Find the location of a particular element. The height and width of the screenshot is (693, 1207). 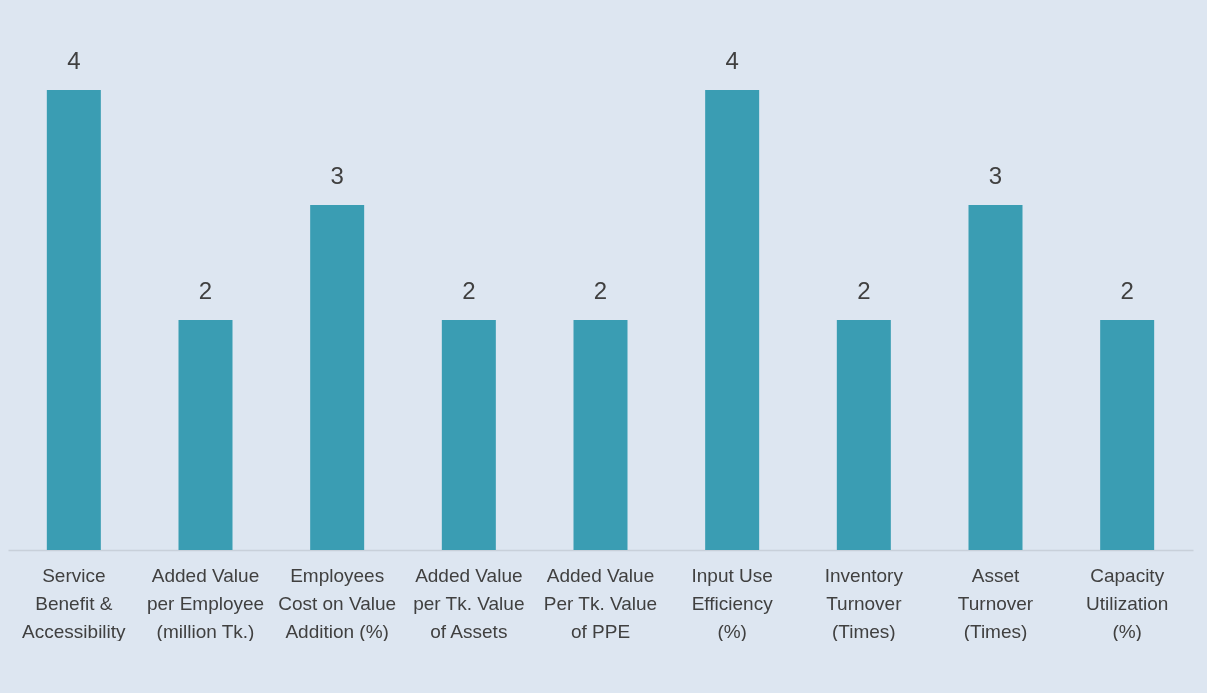

x-tick-label: Added Value per Tk. Value of Assets is located at coordinates (469, 603).